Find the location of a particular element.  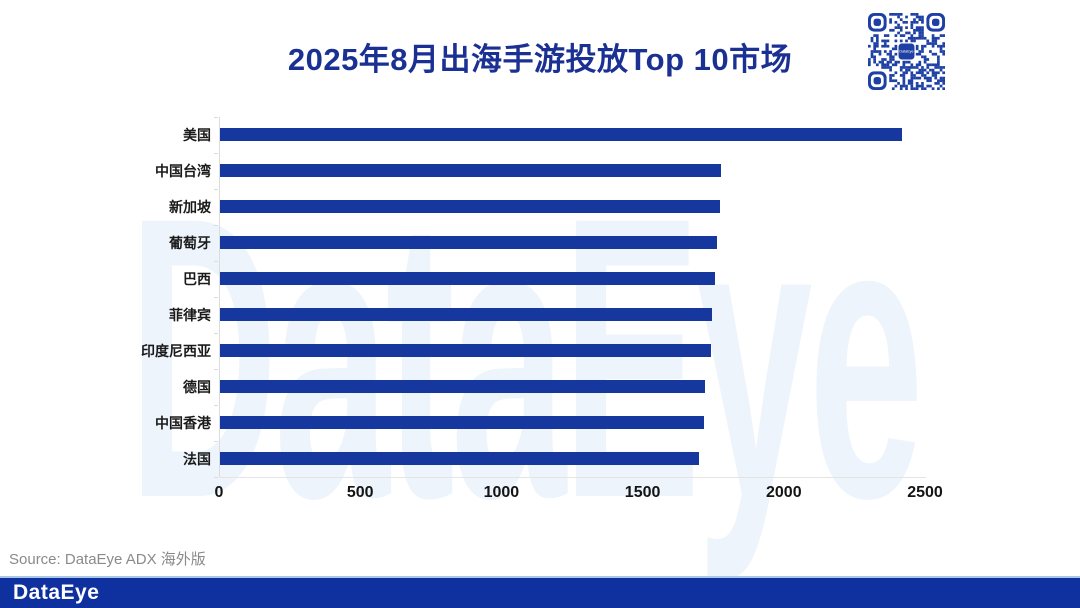

page-title: 2025年8月出海手游投放Top 10市场 is located at coordinates (540, 59).